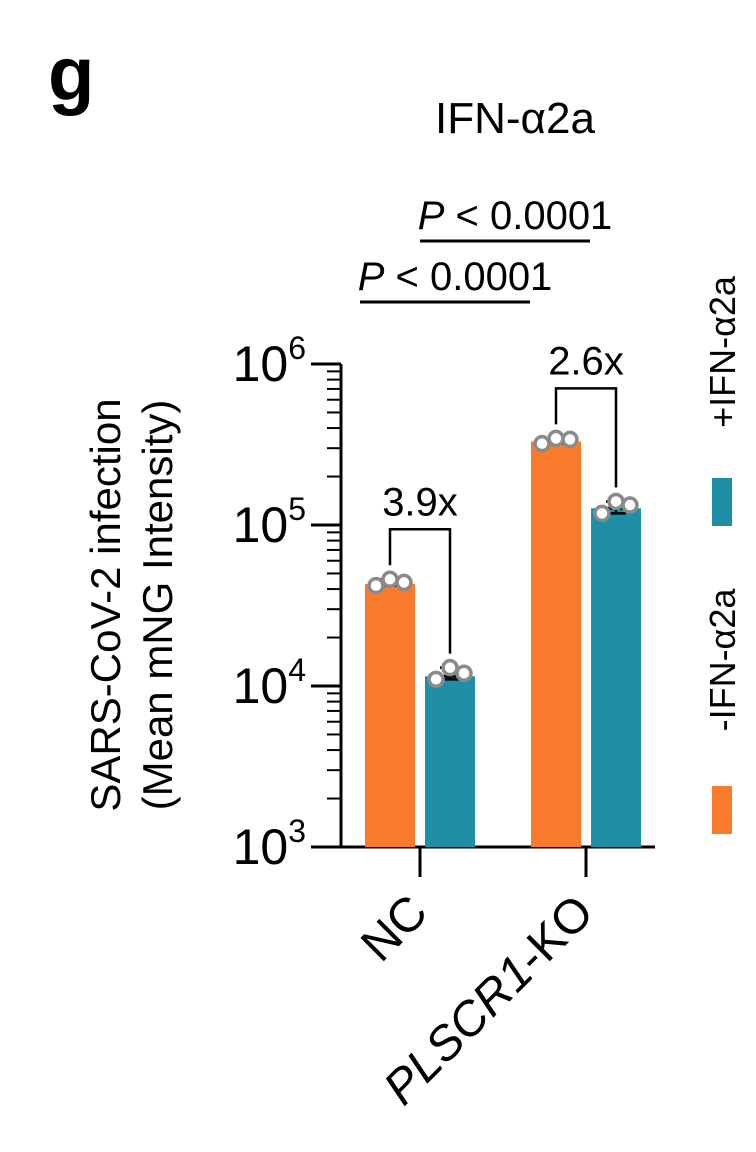  What do you see at coordinates (586, 361) in the screenshot?
I see `fold-change-label: 2.6x` at bounding box center [586, 361].